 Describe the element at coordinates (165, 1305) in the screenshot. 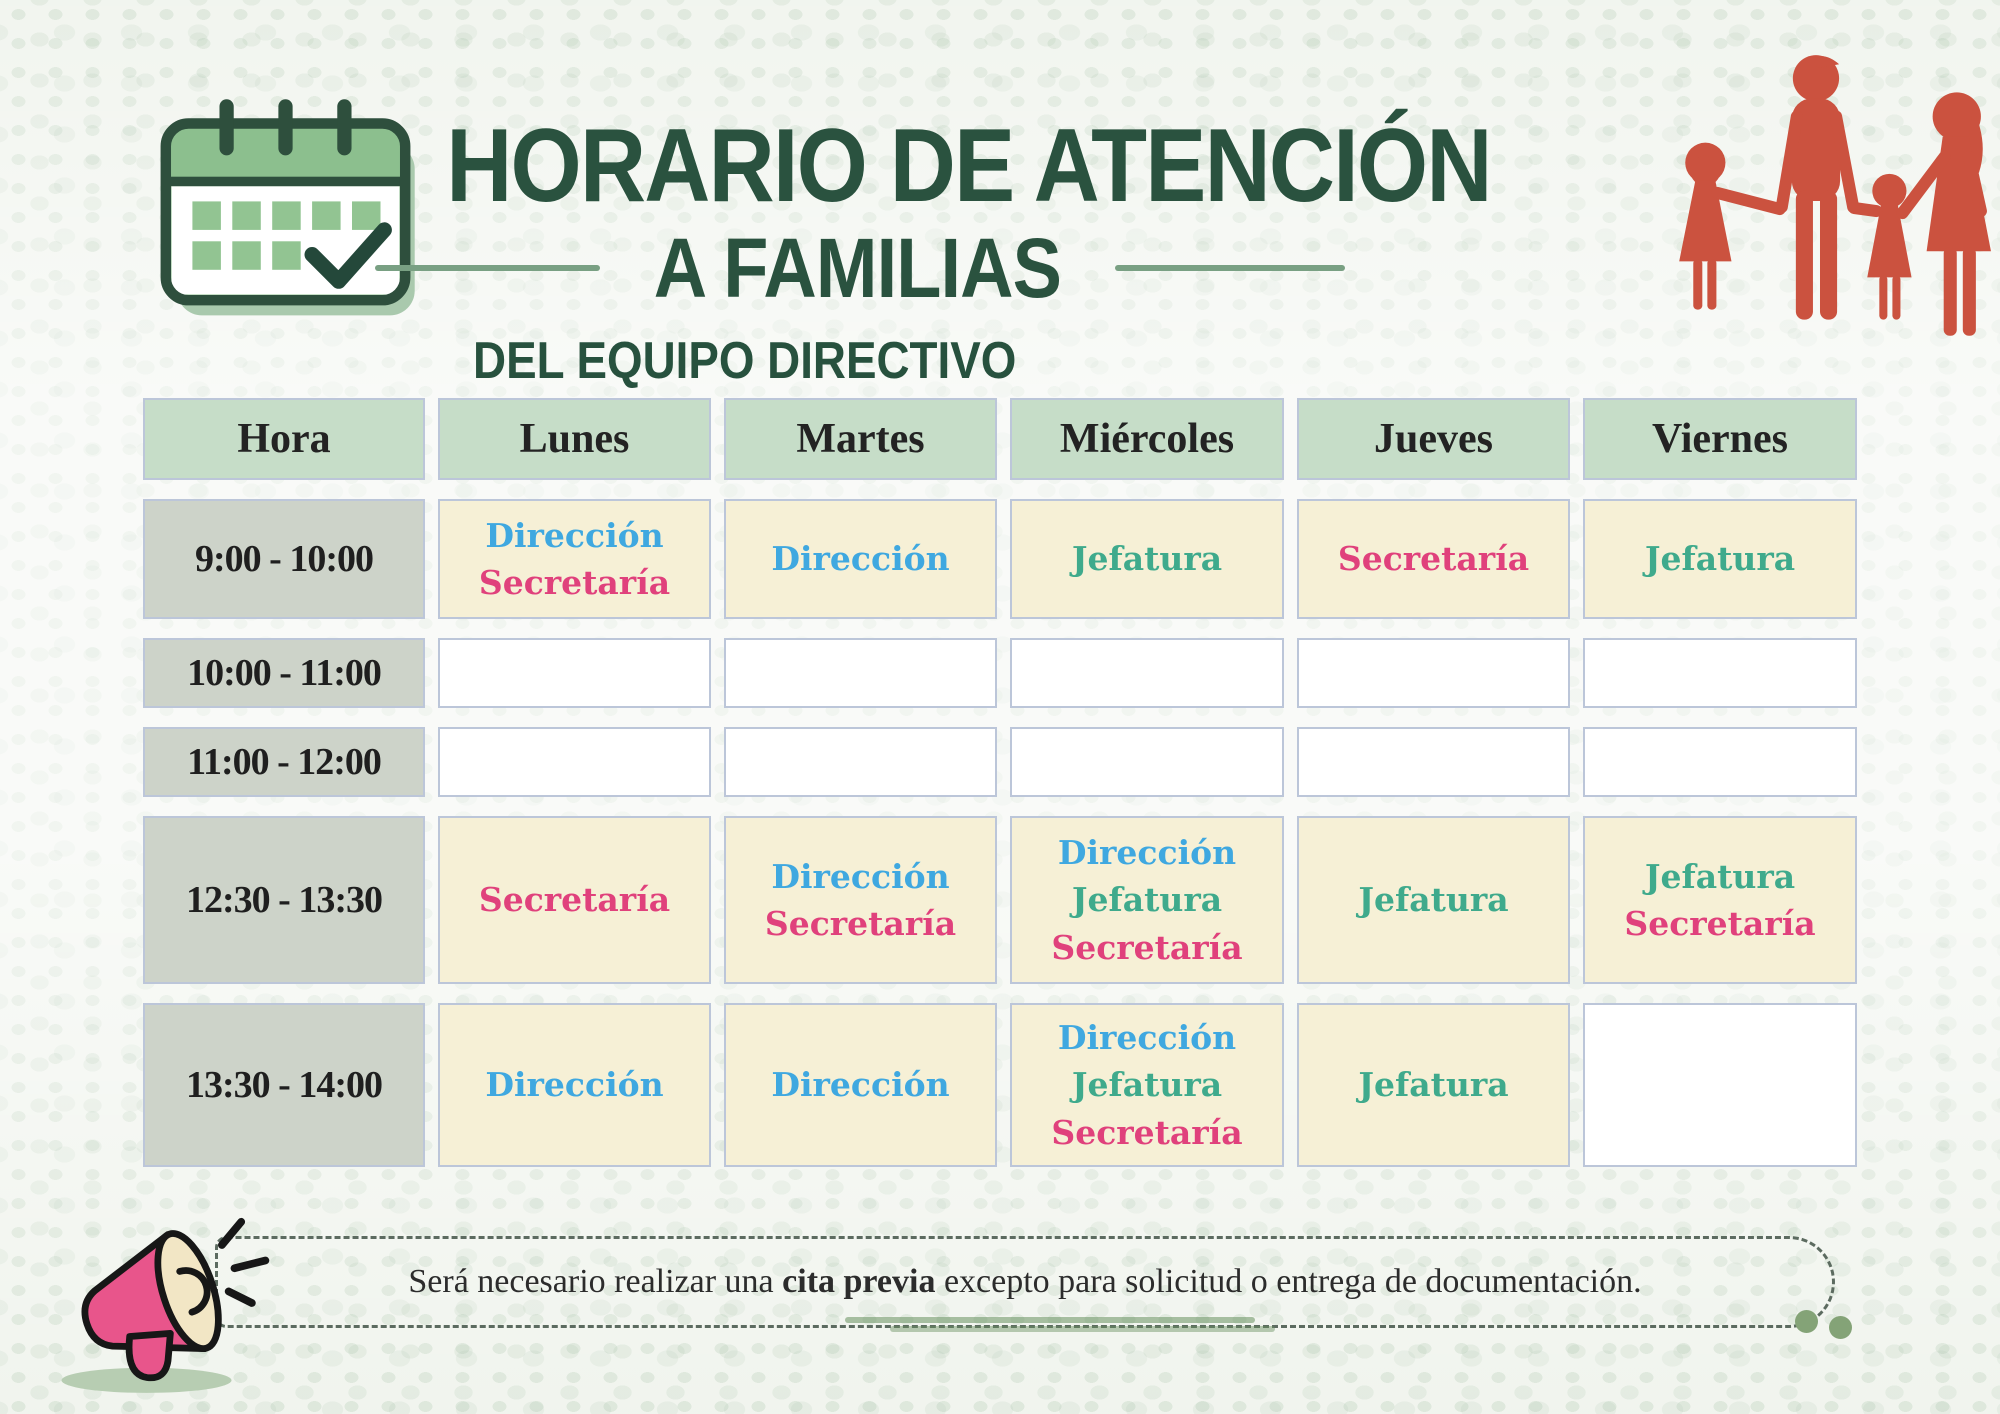

I see `megaphone-icon` at that location.